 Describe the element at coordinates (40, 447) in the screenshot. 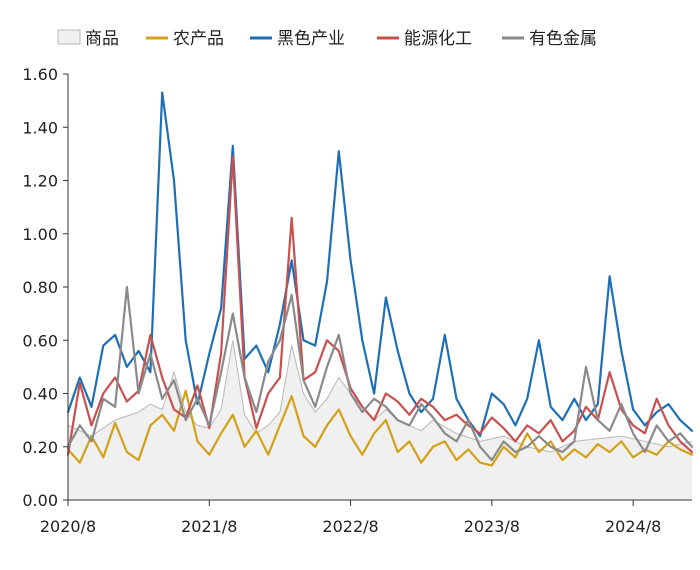

I see `y-tick-label: 0.20` at that location.